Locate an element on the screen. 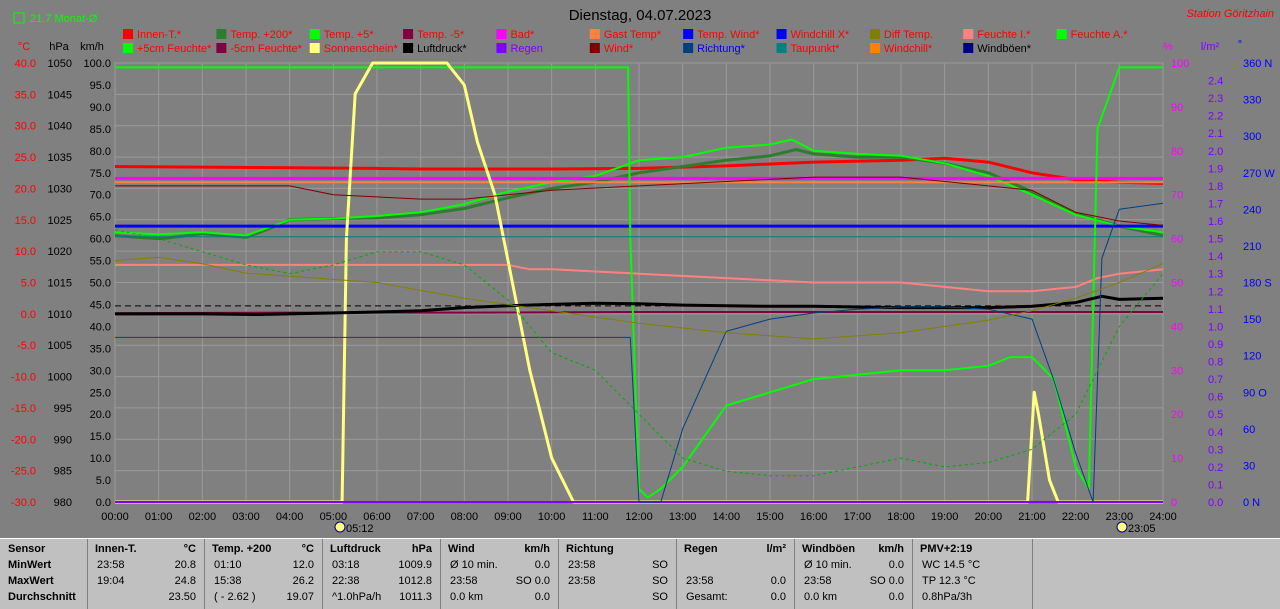 This screenshot has width=1280, height=609. table-column-unit: hPa is located at coordinates (421, 549).